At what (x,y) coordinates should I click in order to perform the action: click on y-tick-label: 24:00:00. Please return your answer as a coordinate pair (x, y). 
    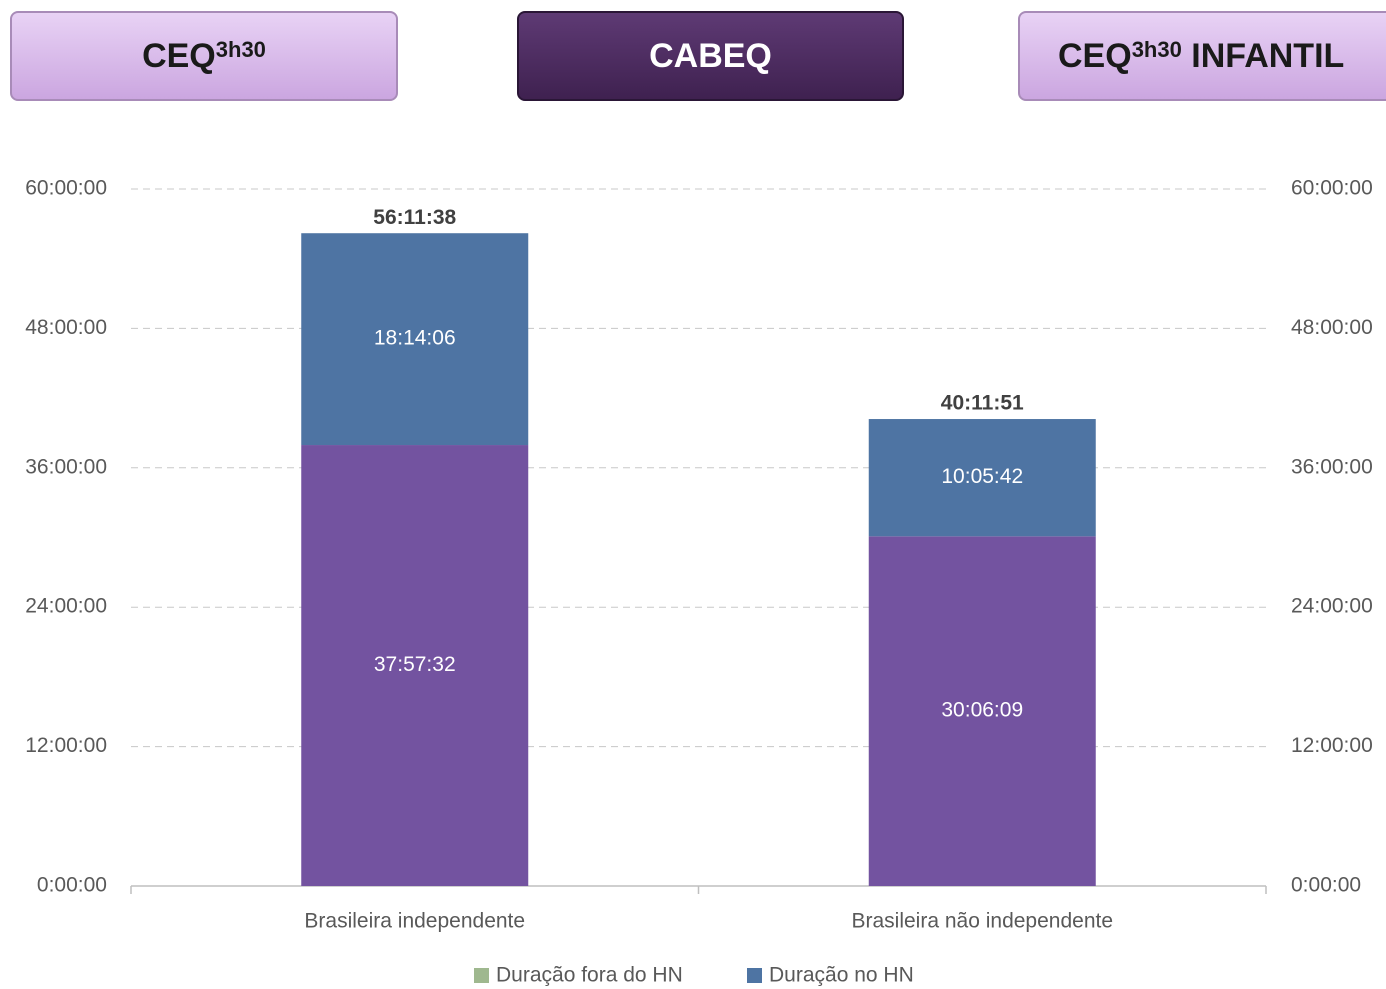
    Looking at the image, I should click on (66, 606).